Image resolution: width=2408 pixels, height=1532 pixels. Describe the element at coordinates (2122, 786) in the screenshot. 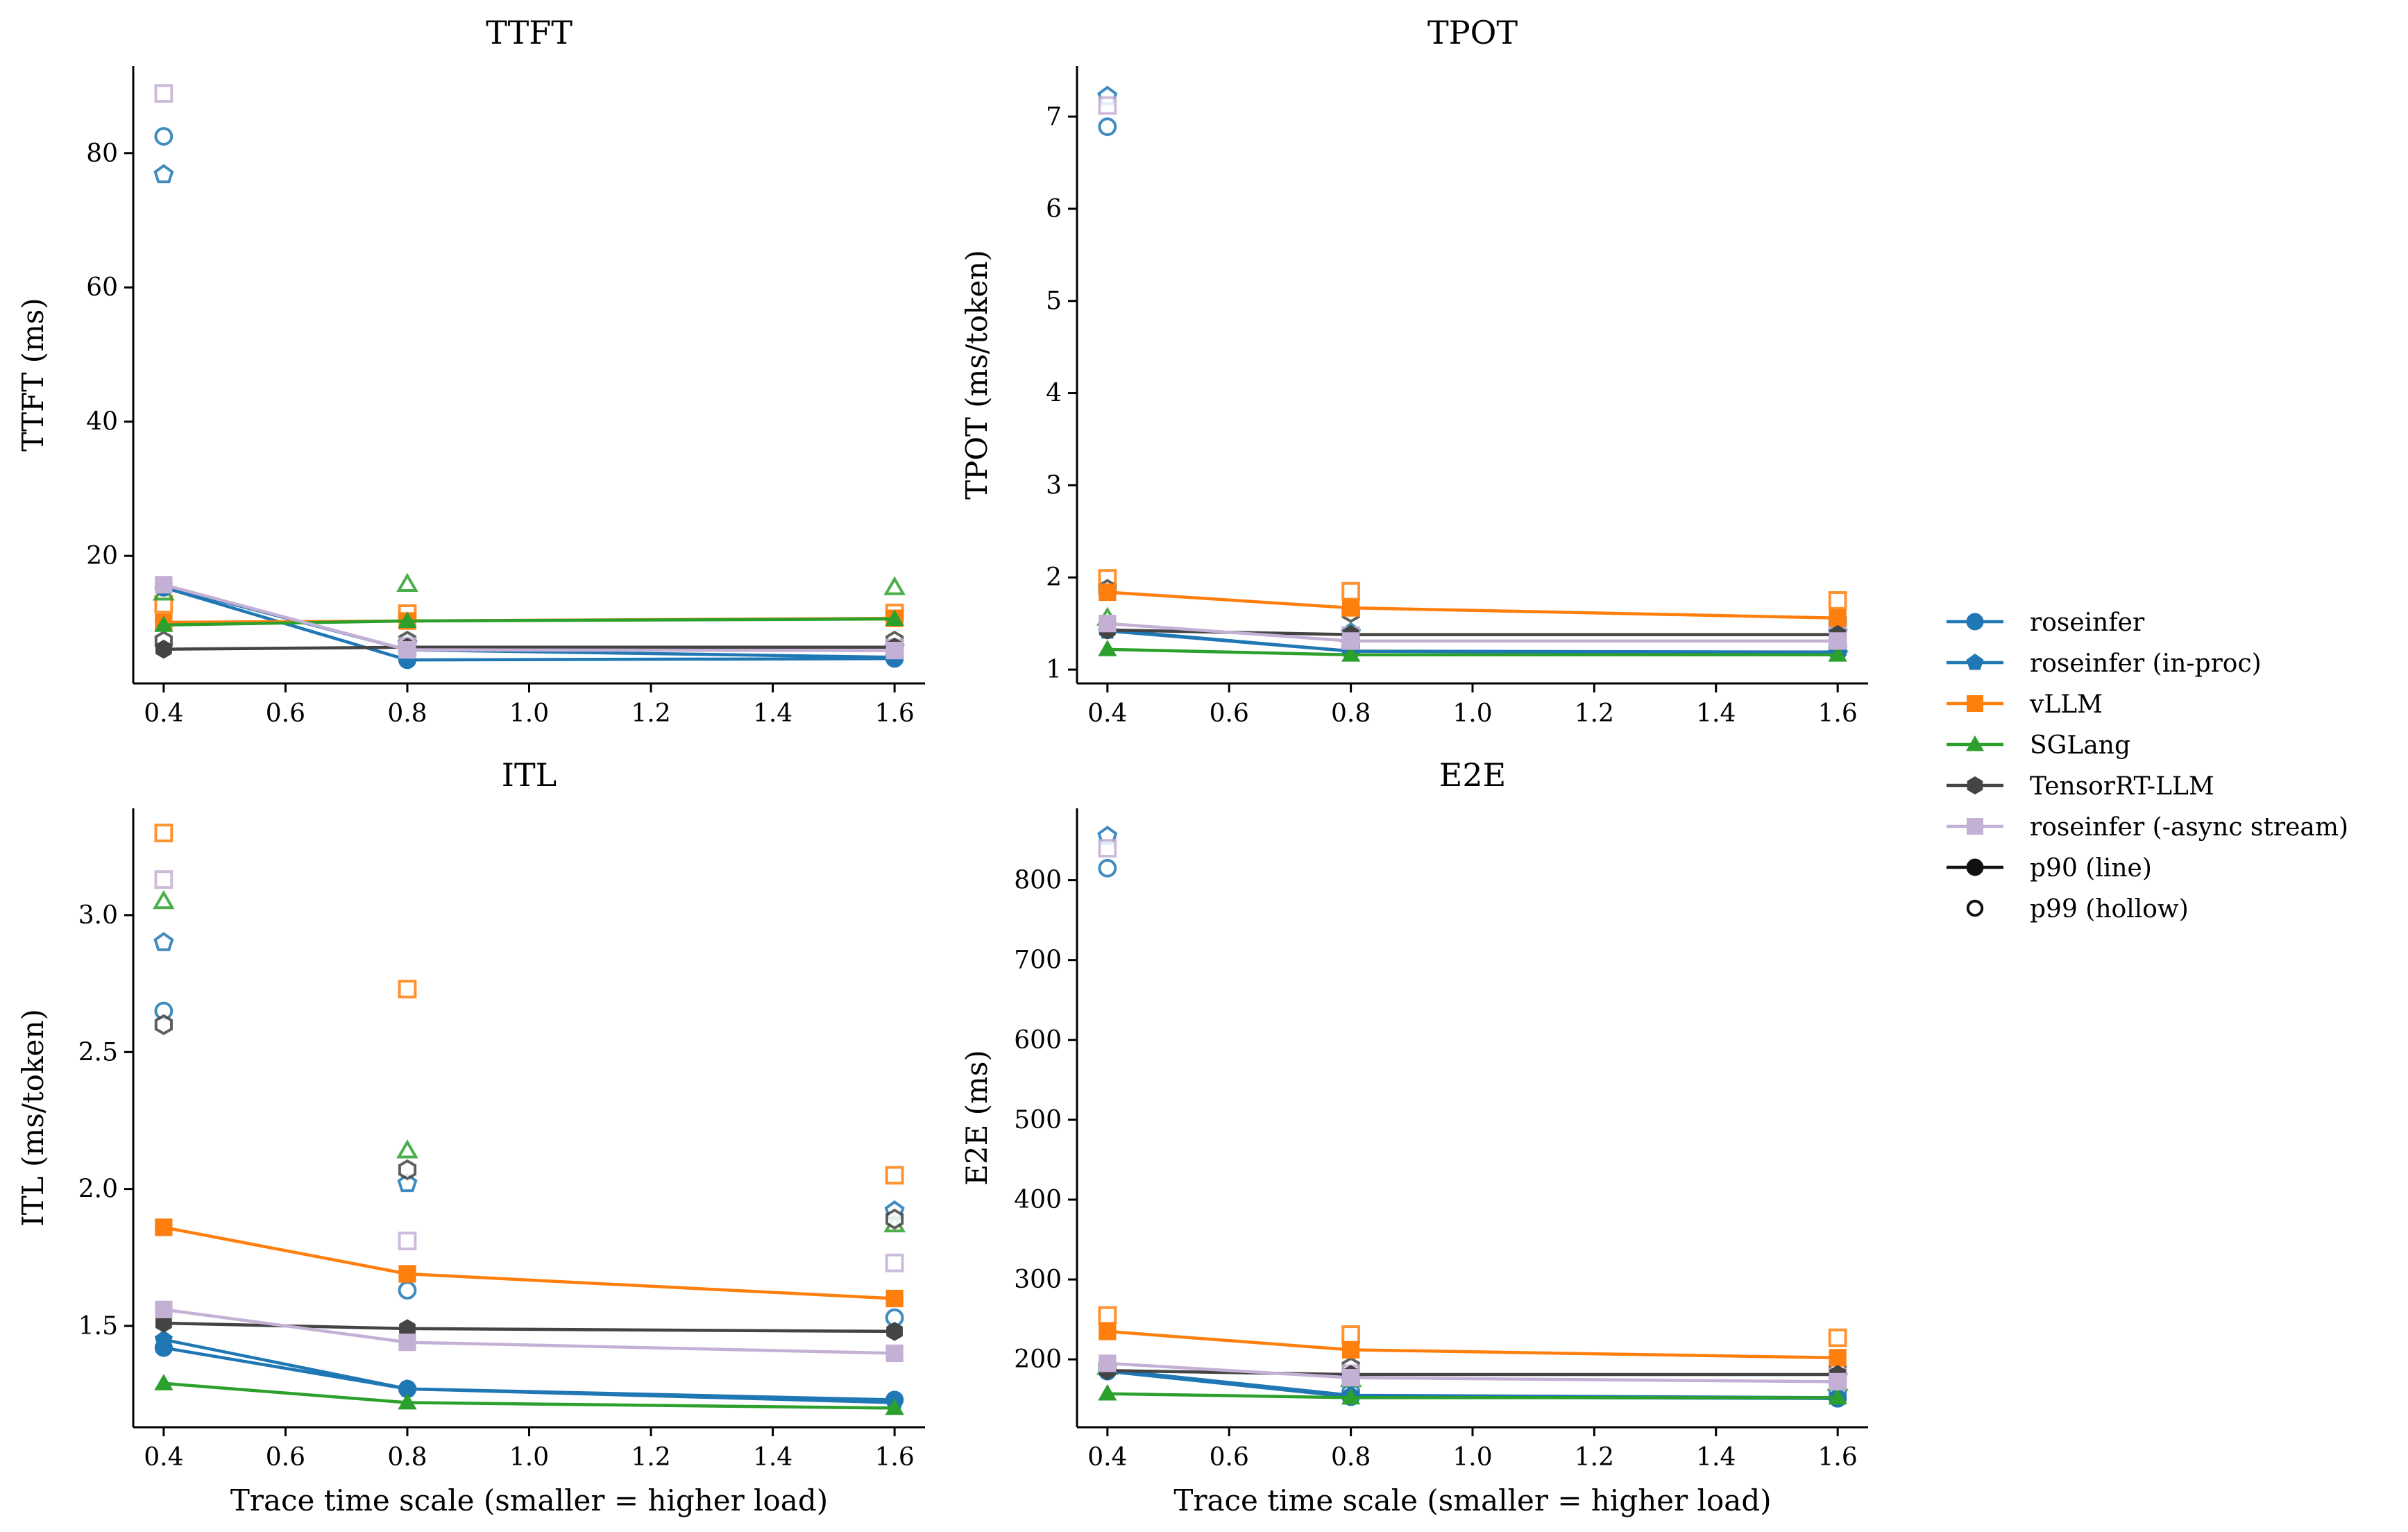

I see `legend-label: TensorRT-LLM` at that location.